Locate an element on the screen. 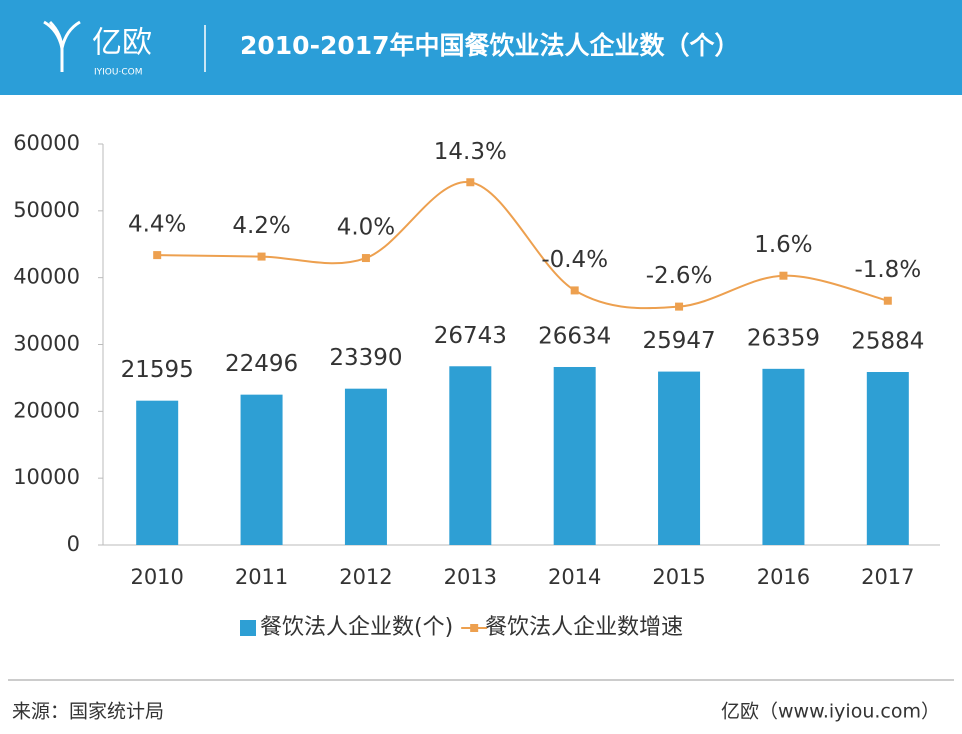 This screenshot has height=734, width=962. bar-value-label: 26743 is located at coordinates (470, 336).